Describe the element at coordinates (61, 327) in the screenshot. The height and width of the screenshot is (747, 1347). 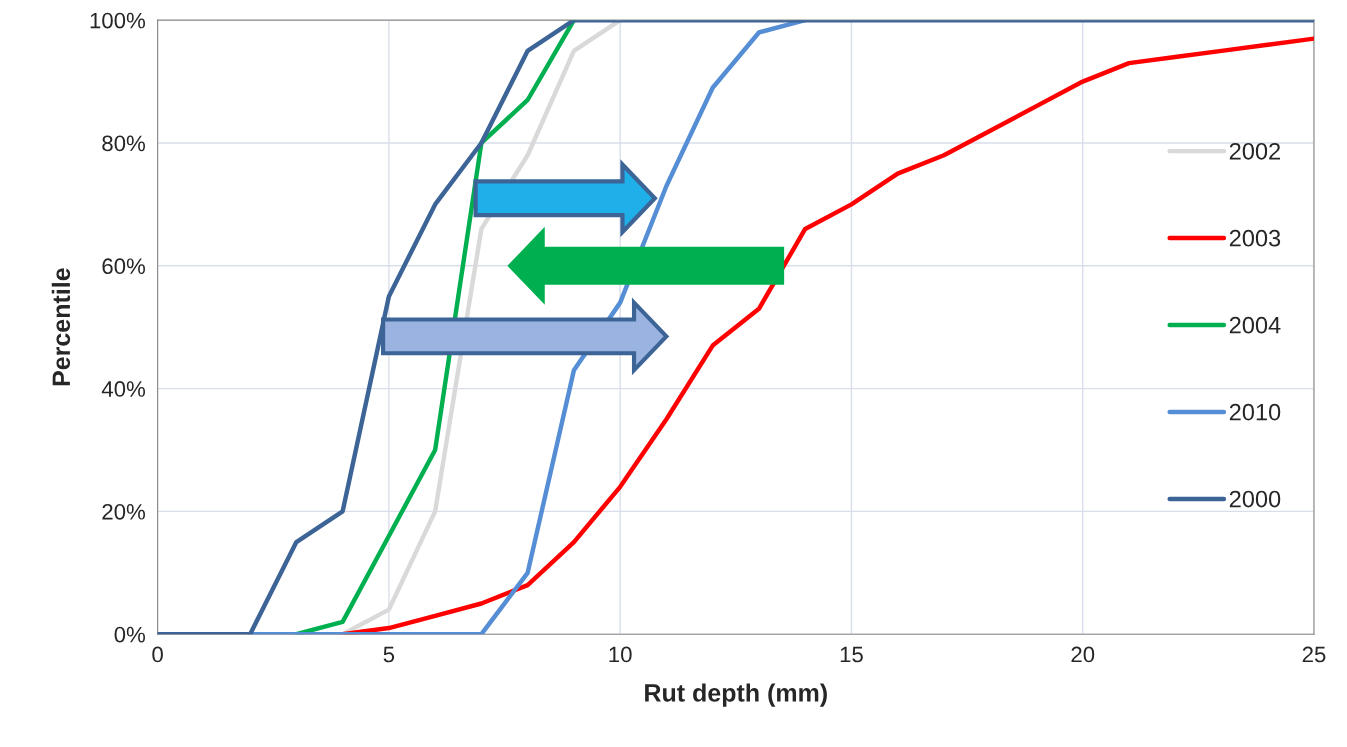
I see `y-axis-title: Percentile` at that location.